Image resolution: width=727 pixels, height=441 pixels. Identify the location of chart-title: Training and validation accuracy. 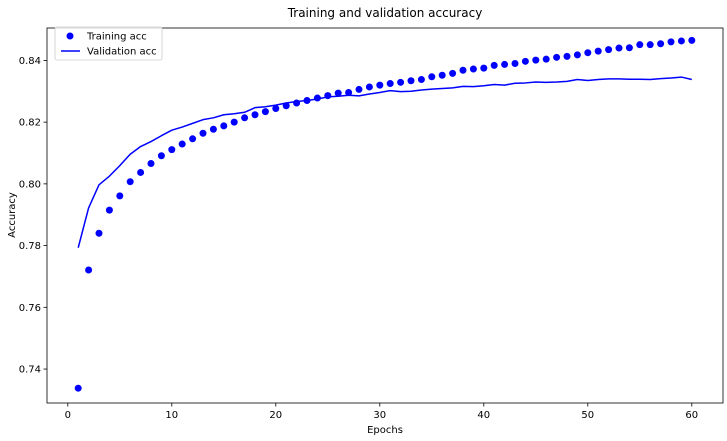
(385, 13).